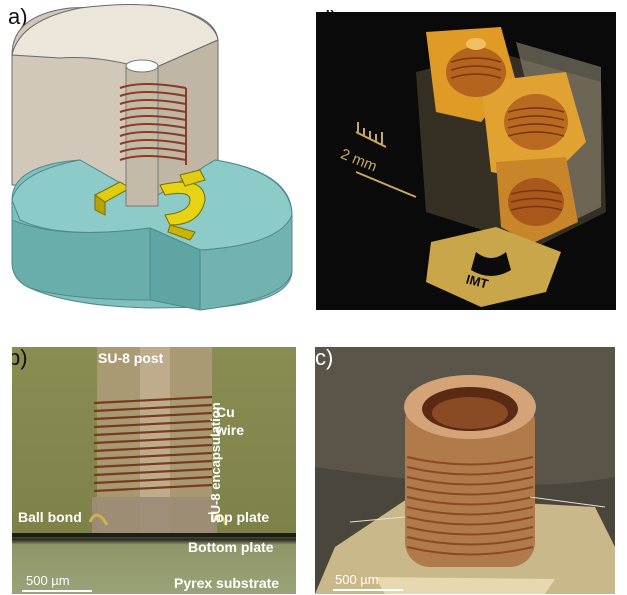 Image resolution: width=627 pixels, height=595 pixels. I want to click on su8-encapsulation-label: SU-8 encapsulation, so click(215, 462).